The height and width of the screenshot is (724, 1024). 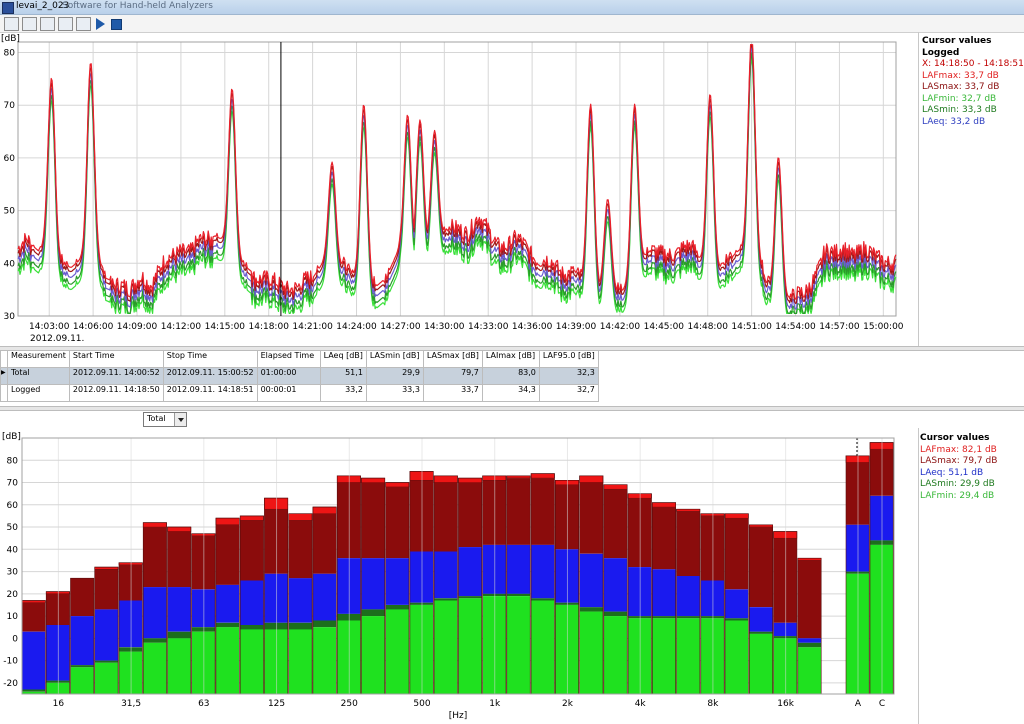 I want to click on chart-line-icon, so click(x=11, y=24).